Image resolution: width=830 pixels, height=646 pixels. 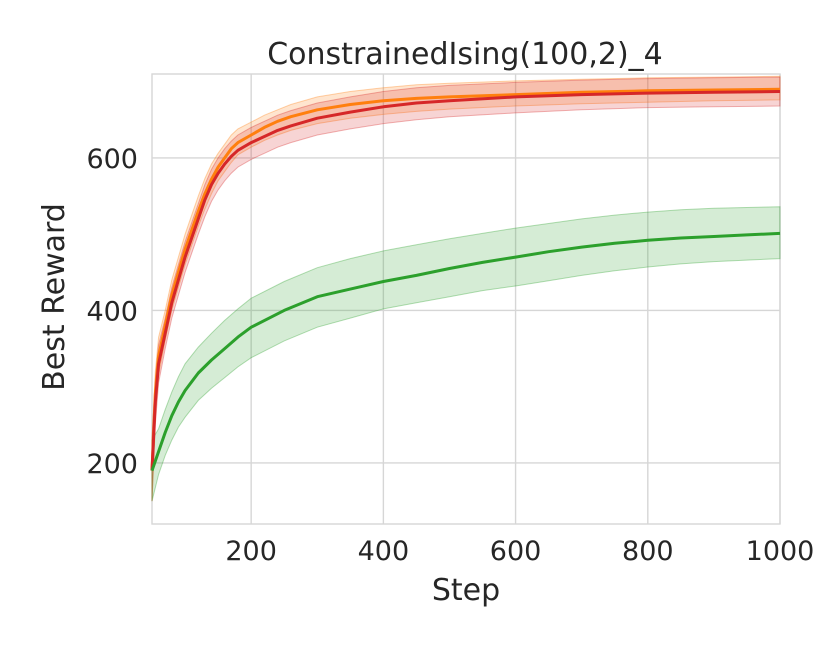 I want to click on x-axis-label: Step, so click(x=466, y=590).